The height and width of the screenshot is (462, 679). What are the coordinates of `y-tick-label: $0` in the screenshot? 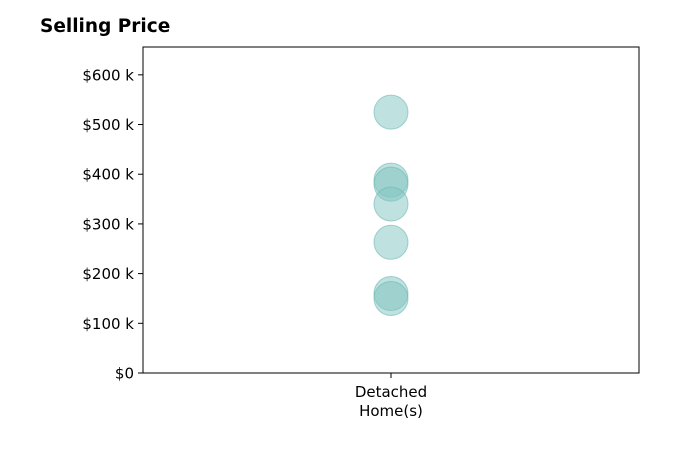 It's located at (124, 374).